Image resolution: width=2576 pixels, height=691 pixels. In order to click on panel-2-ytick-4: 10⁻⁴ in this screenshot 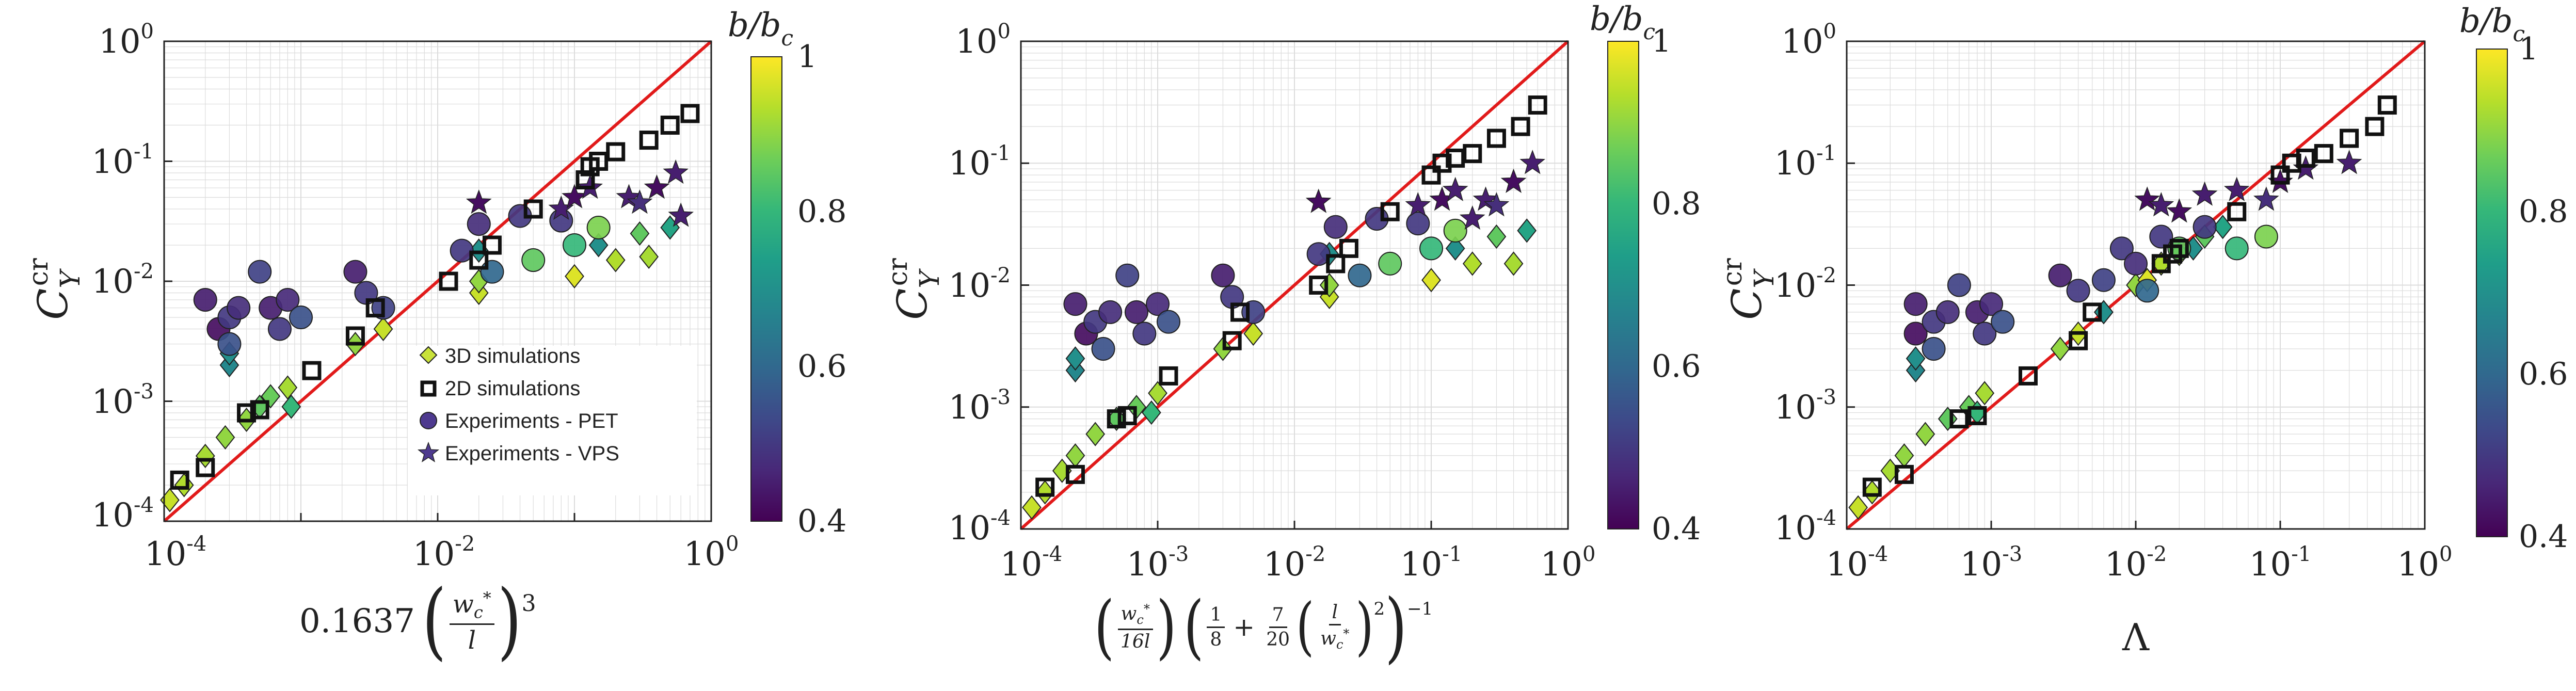, I will do `click(980, 527)`.